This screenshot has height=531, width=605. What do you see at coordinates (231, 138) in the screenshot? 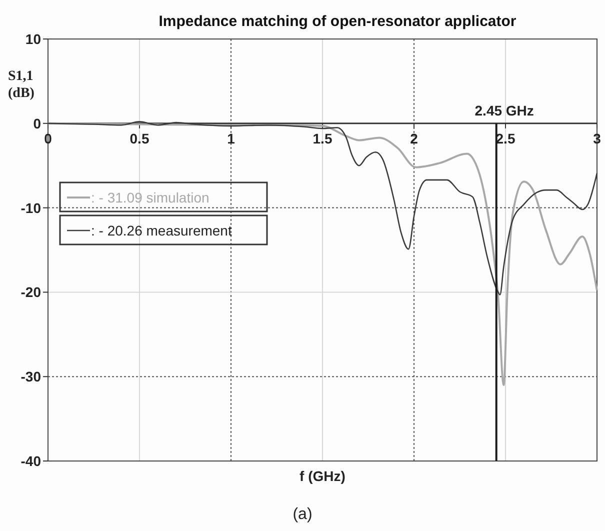
I see `x-tick-label: 1` at bounding box center [231, 138].